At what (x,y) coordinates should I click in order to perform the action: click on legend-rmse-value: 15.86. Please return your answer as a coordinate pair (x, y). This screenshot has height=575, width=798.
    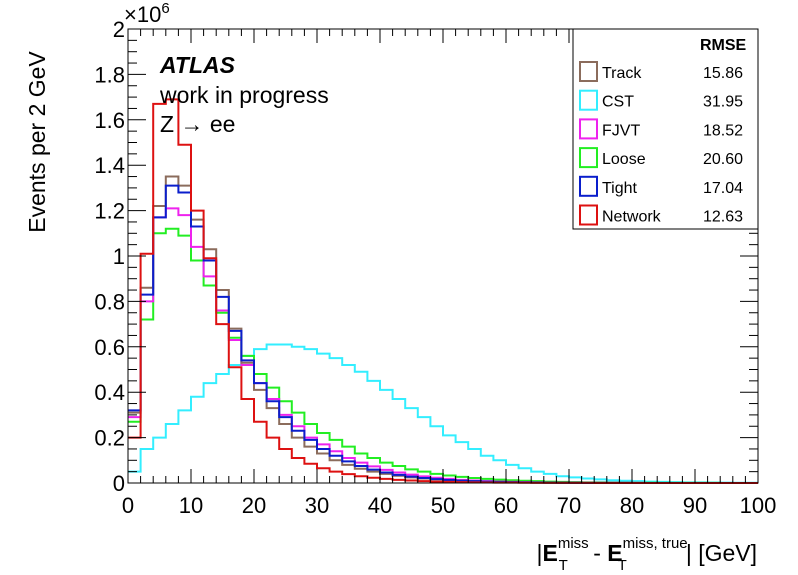
    Looking at the image, I should click on (723, 73).